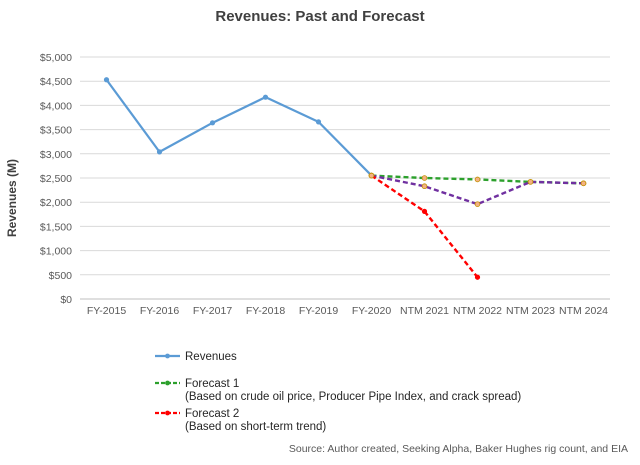 This screenshot has height=465, width=640. Describe the element at coordinates (159, 311) in the screenshot. I see `x-tick-label: FY-2016` at that location.